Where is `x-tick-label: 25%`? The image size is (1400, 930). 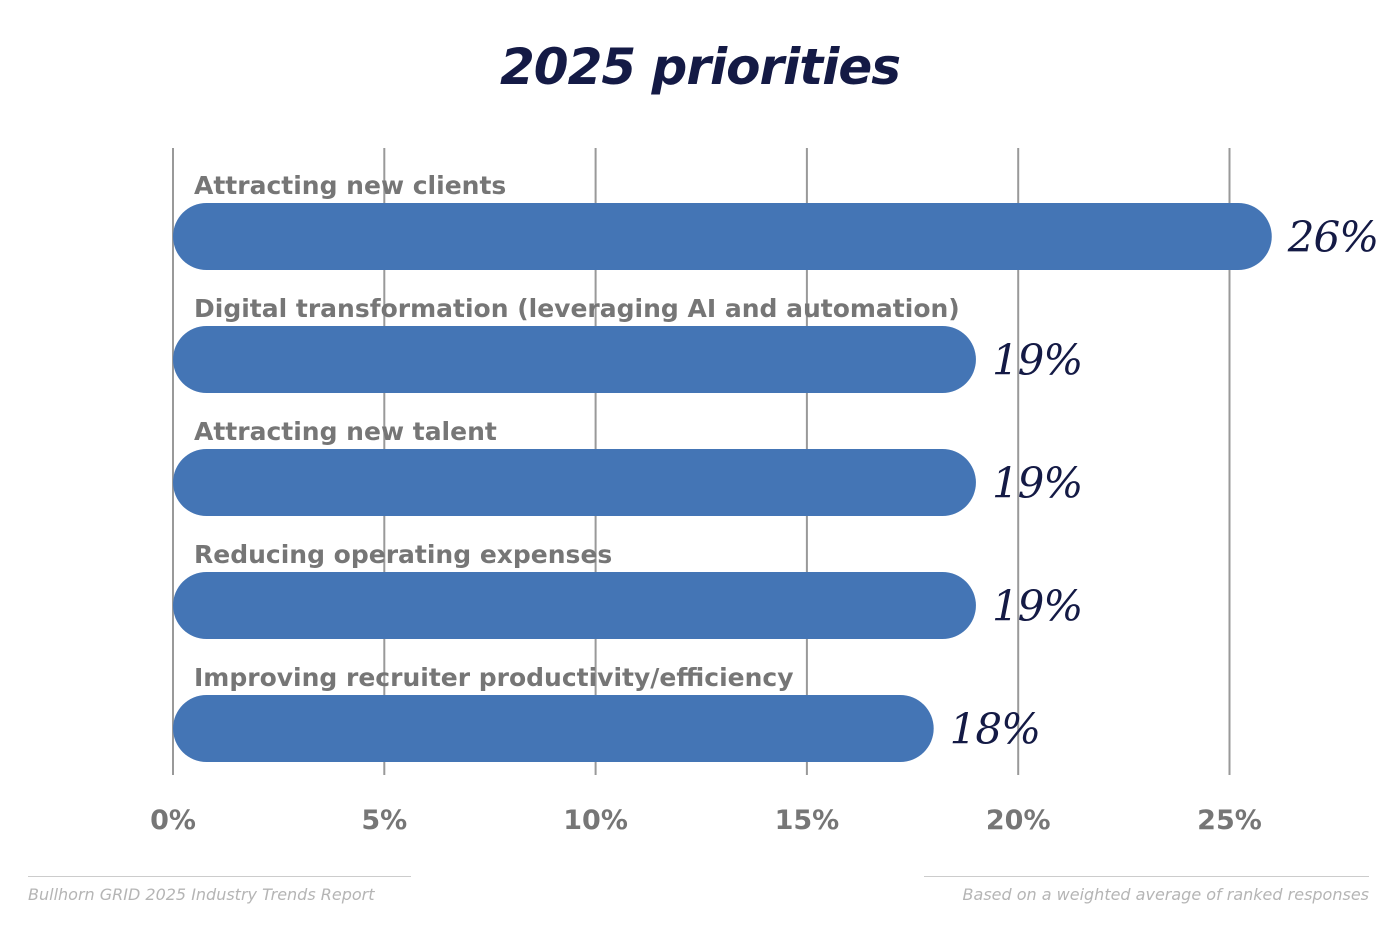 x-tick-label: 25% is located at coordinates (1229, 820).